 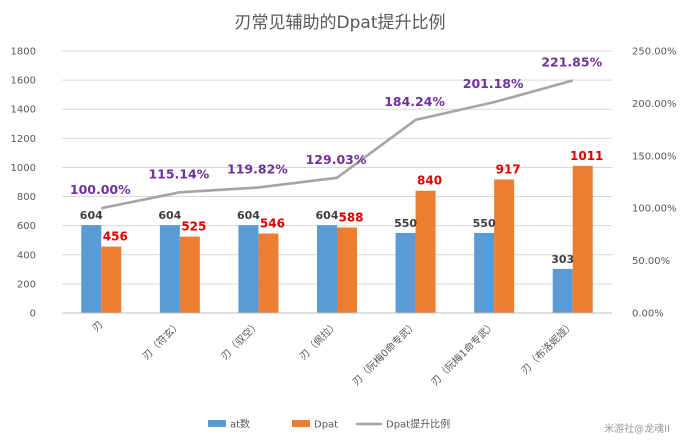 What do you see at coordinates (637, 428) in the screenshot?
I see `watermark: 米游社@龙魂II` at bounding box center [637, 428].